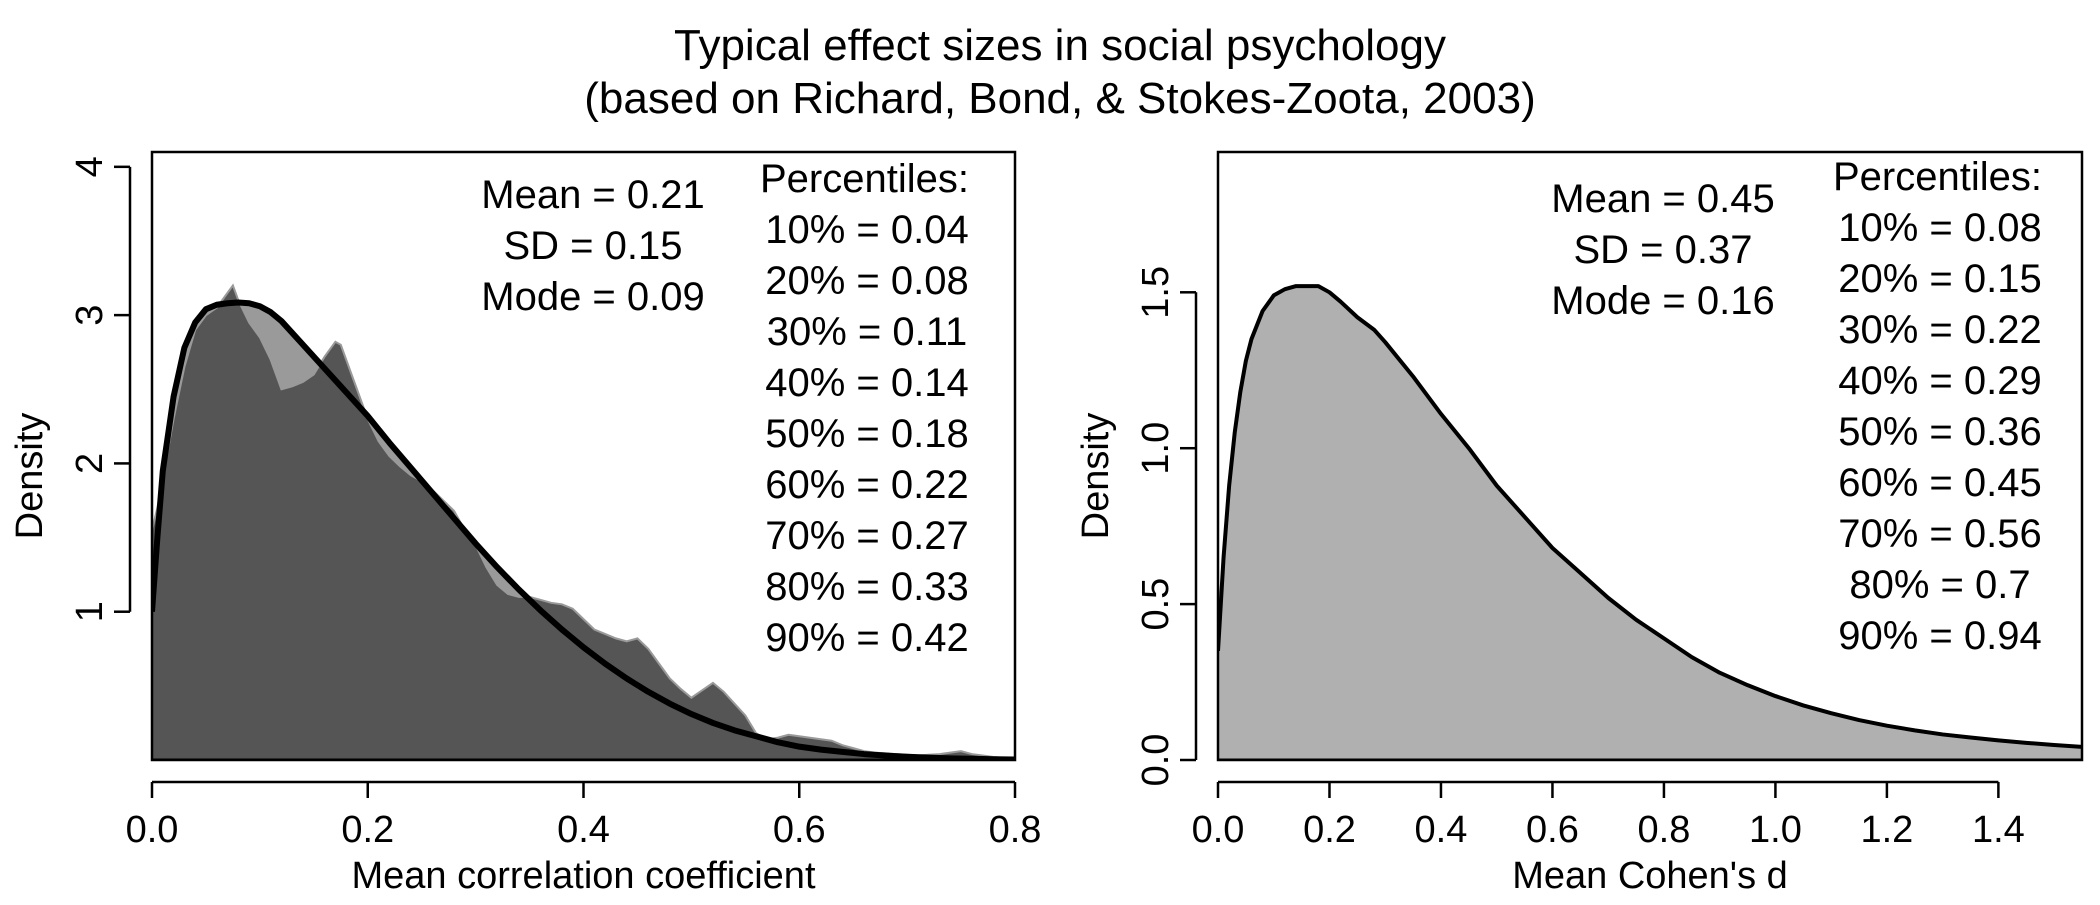 This screenshot has height=905, width=2100. I want to click on left-x-tick-label: 0.0, so click(152, 830).